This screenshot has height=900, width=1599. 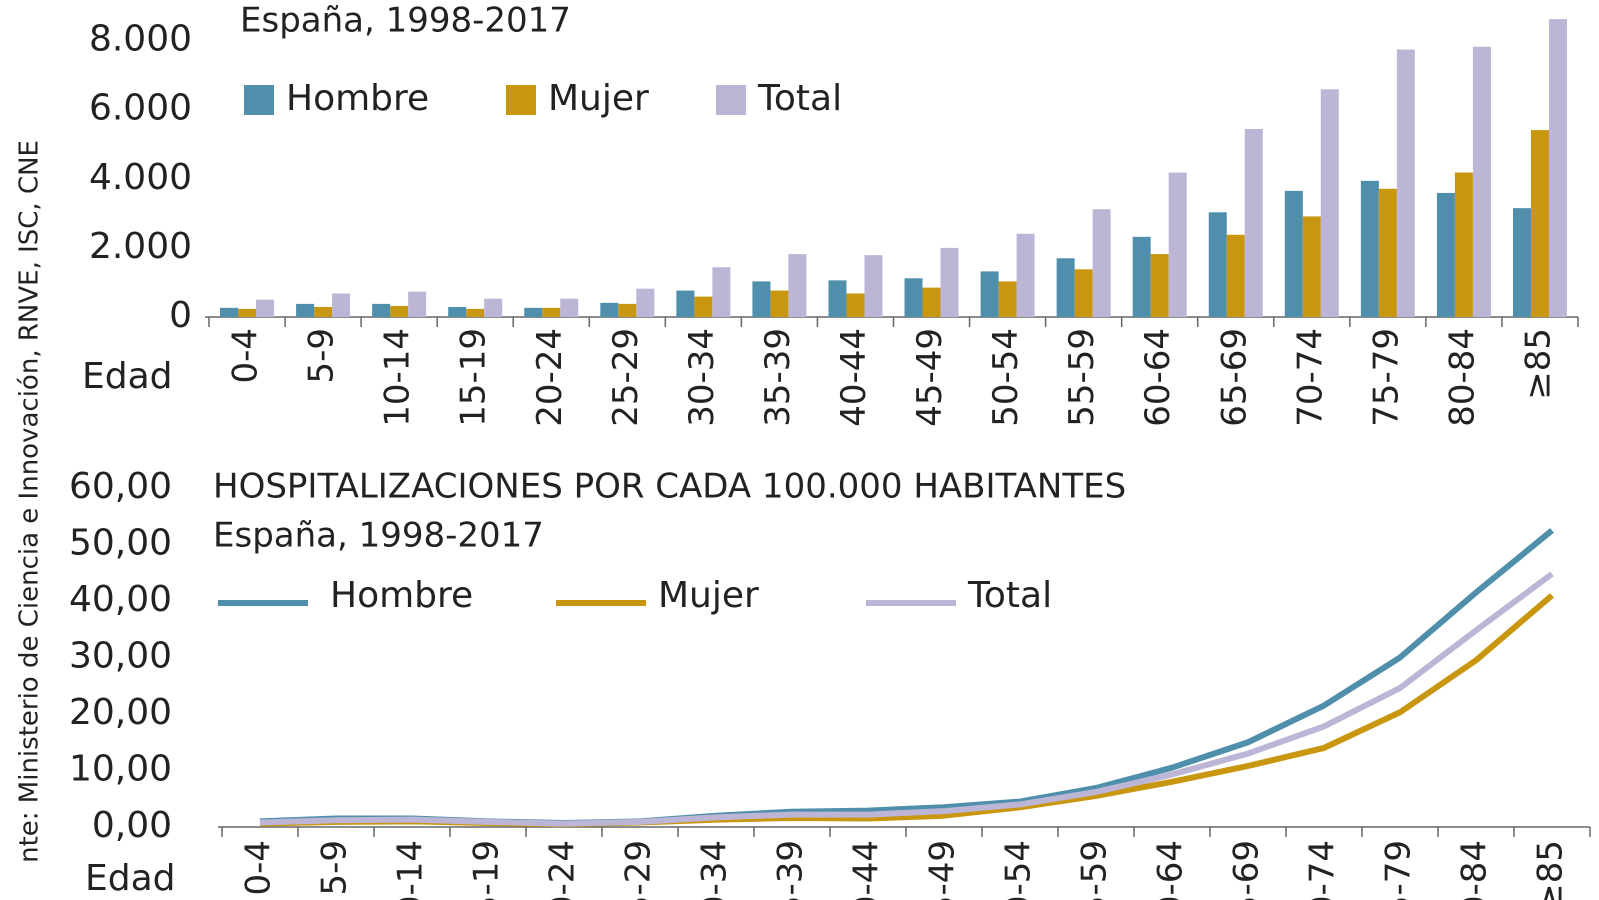 What do you see at coordinates (120, 656) in the screenshot?
I see `y-tick-label: 30,00` at bounding box center [120, 656].